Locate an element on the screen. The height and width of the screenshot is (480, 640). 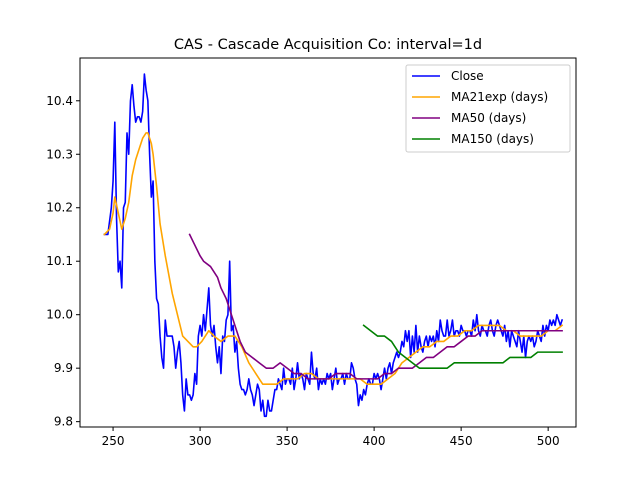
y-tick-label-1: 9.9 is located at coordinates (63, 368).